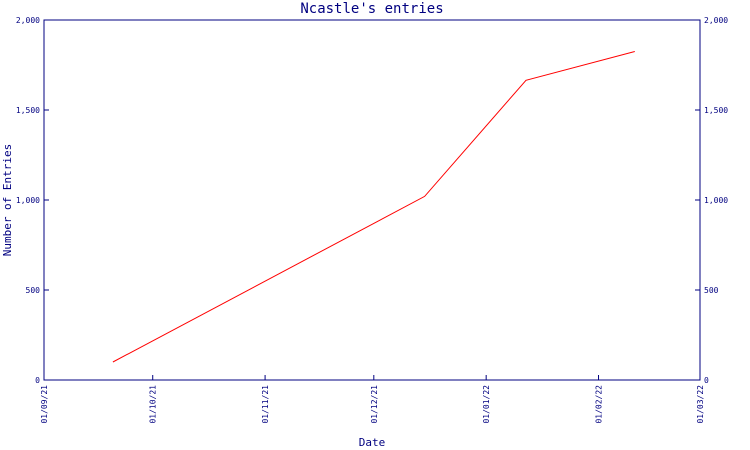 This screenshot has height=450, width=750. I want to click on x-tick-label: 01/02/22, so click(599, 404).